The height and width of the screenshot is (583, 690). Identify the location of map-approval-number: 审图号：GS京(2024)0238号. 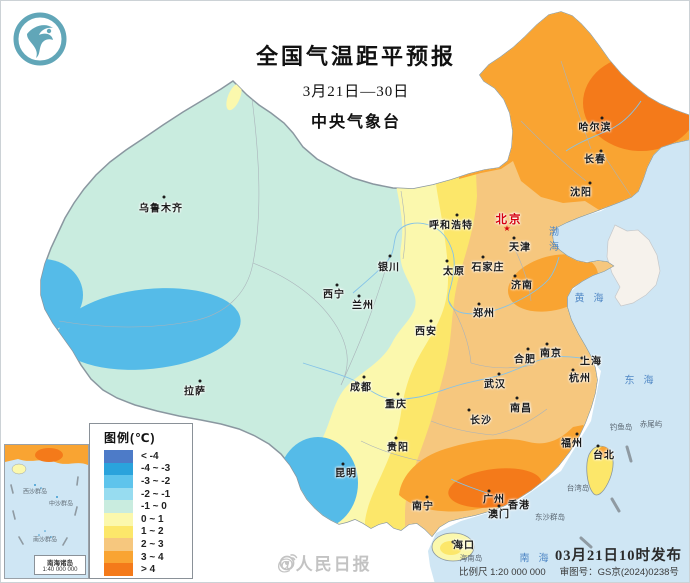
(619, 572).